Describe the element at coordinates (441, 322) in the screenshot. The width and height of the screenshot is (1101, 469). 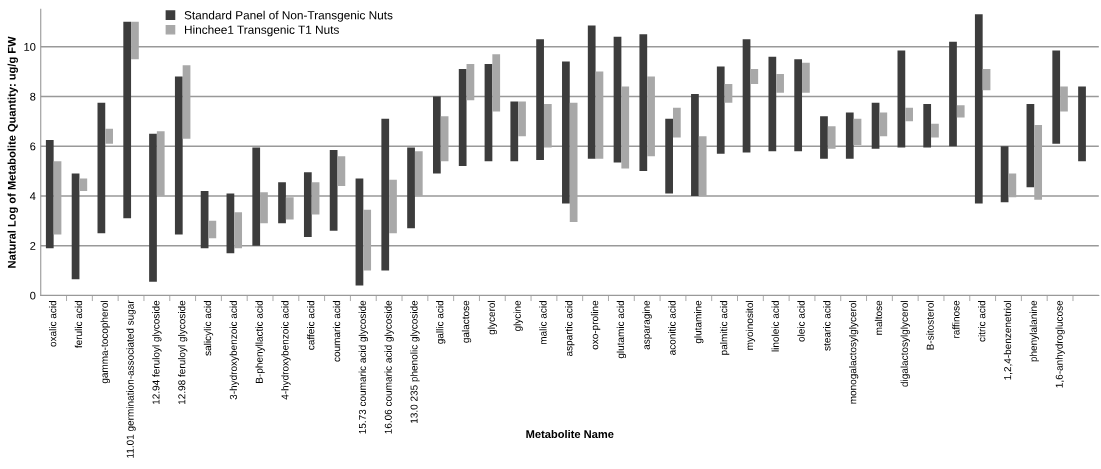
I see `x-tick-label: gallic acid` at that location.